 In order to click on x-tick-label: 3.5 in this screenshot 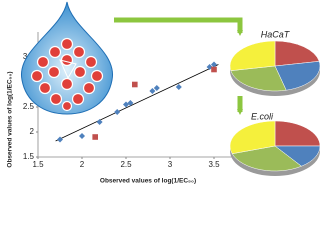, I will do `click(214, 164)`.